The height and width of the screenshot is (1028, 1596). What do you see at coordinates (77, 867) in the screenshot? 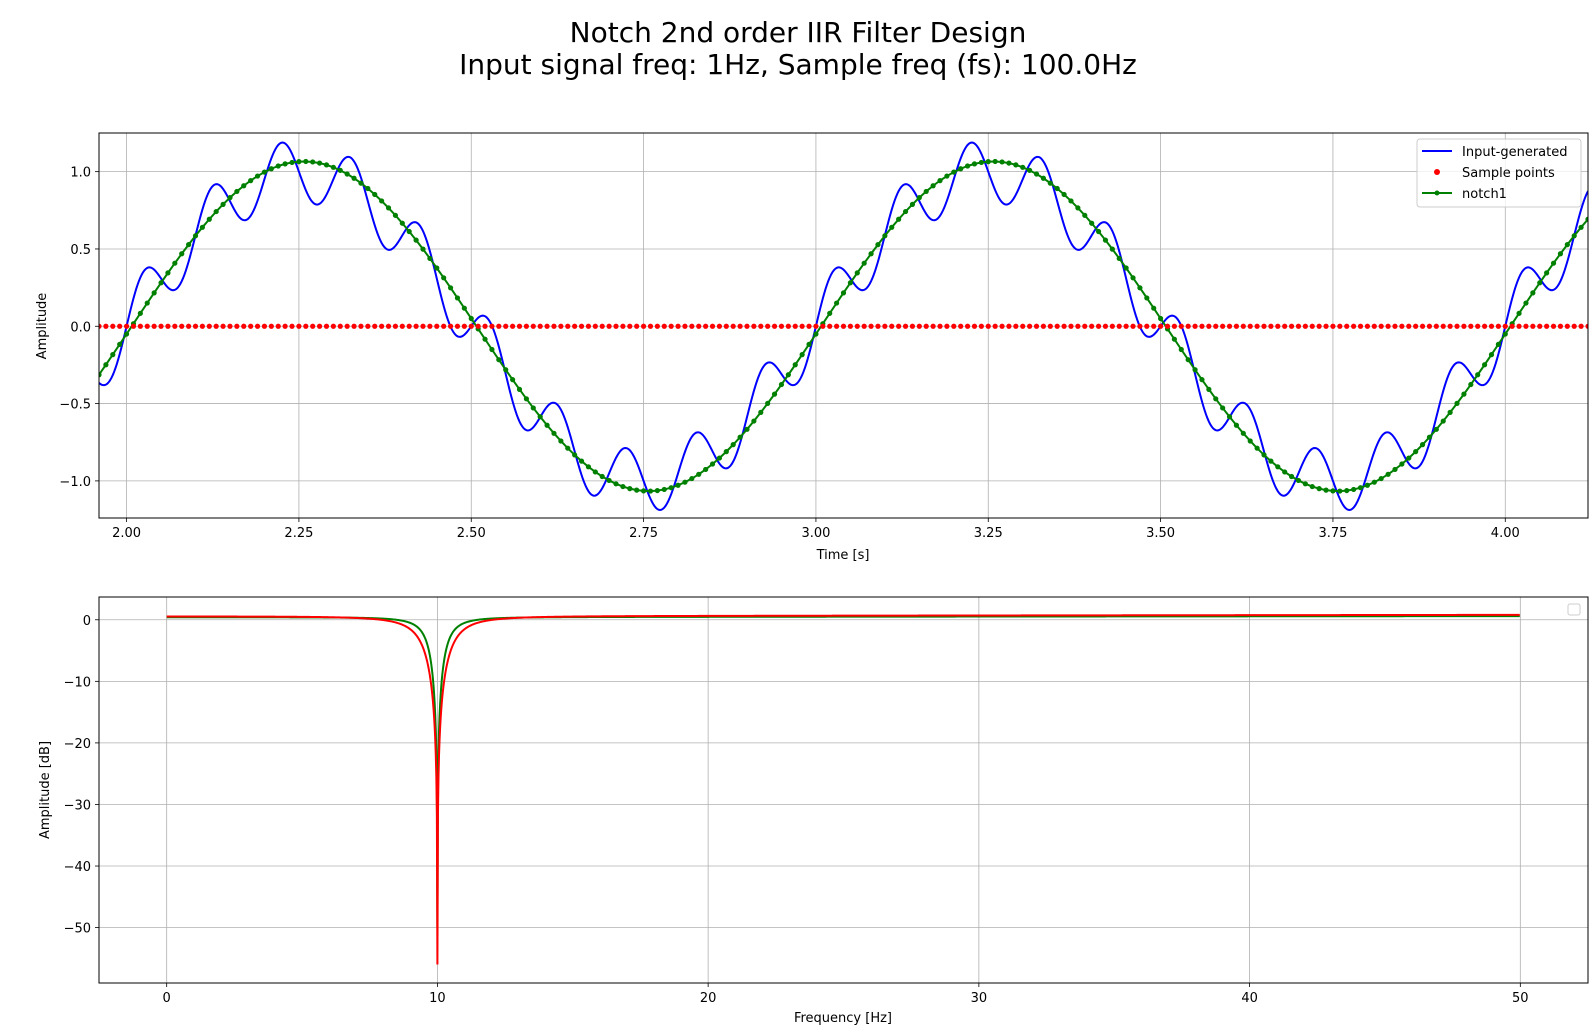
I see `y-tick-label: −40` at bounding box center [77, 867].